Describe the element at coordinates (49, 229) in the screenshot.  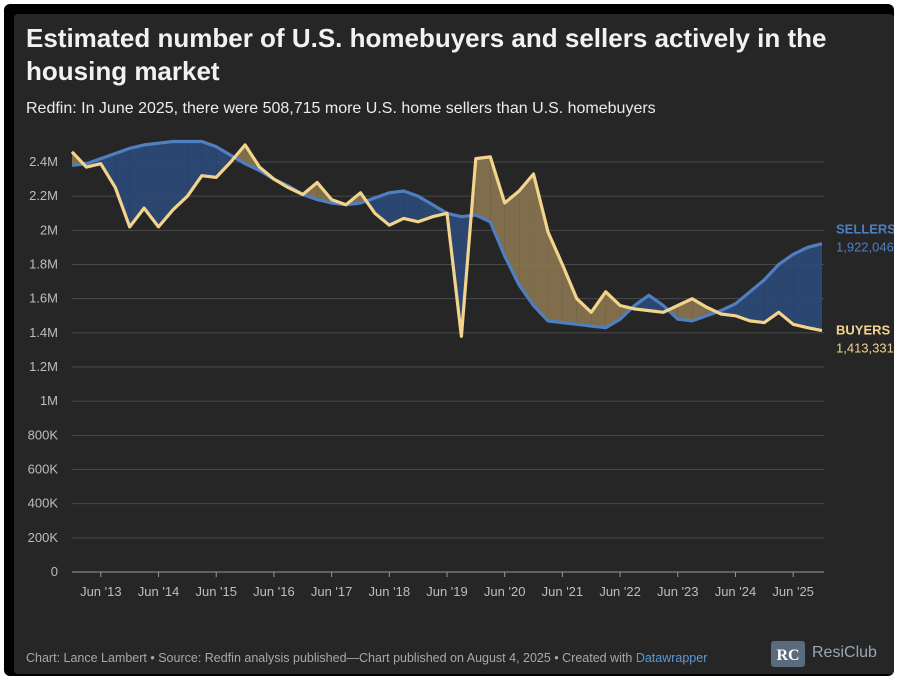
I see `y-tick-label: 2M` at that location.